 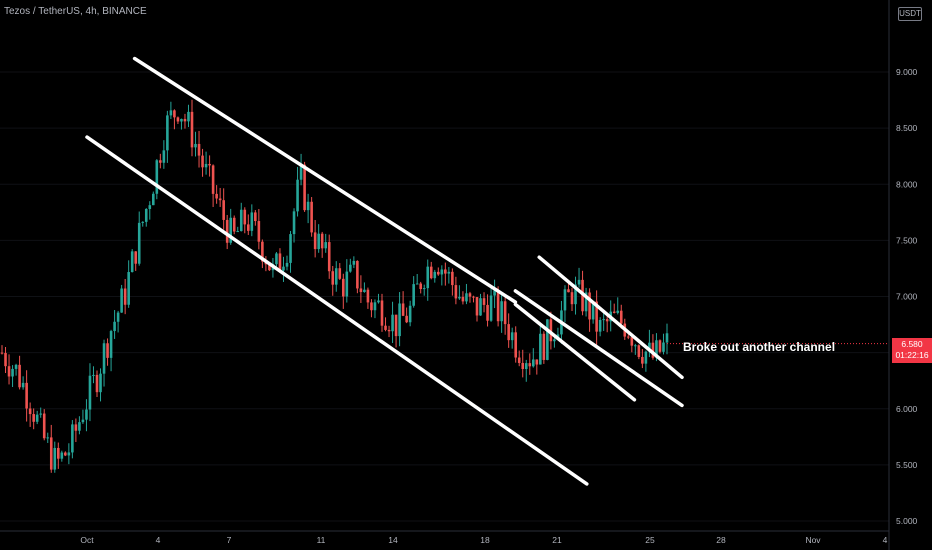 I want to click on x-tick-label: 7, so click(x=229, y=540).